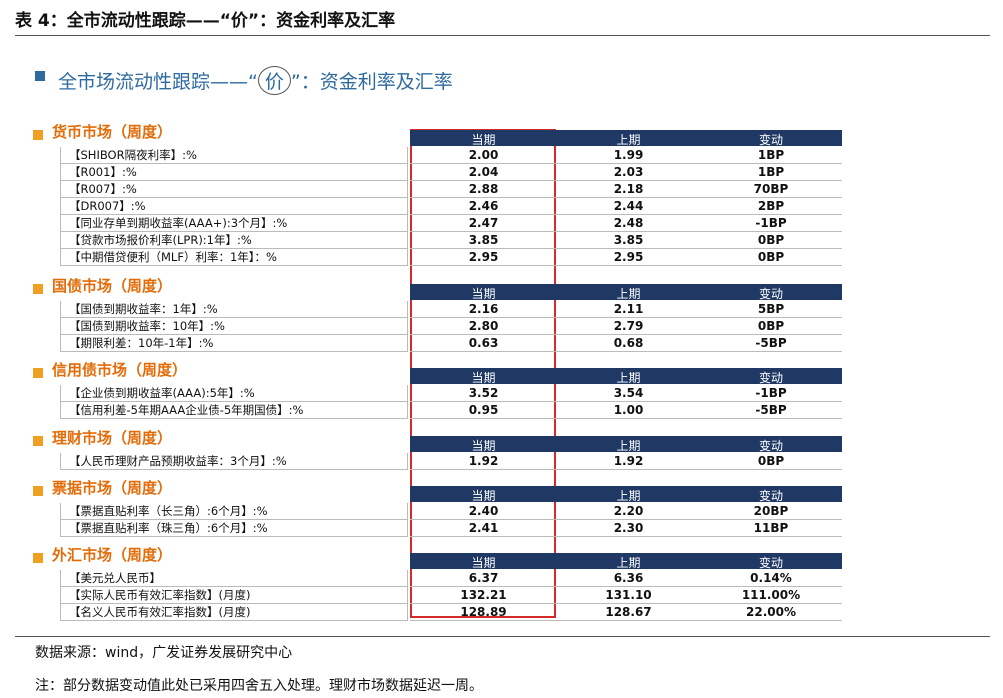  What do you see at coordinates (771, 206) in the screenshot?
I see `cell-value: 2BP` at bounding box center [771, 206].